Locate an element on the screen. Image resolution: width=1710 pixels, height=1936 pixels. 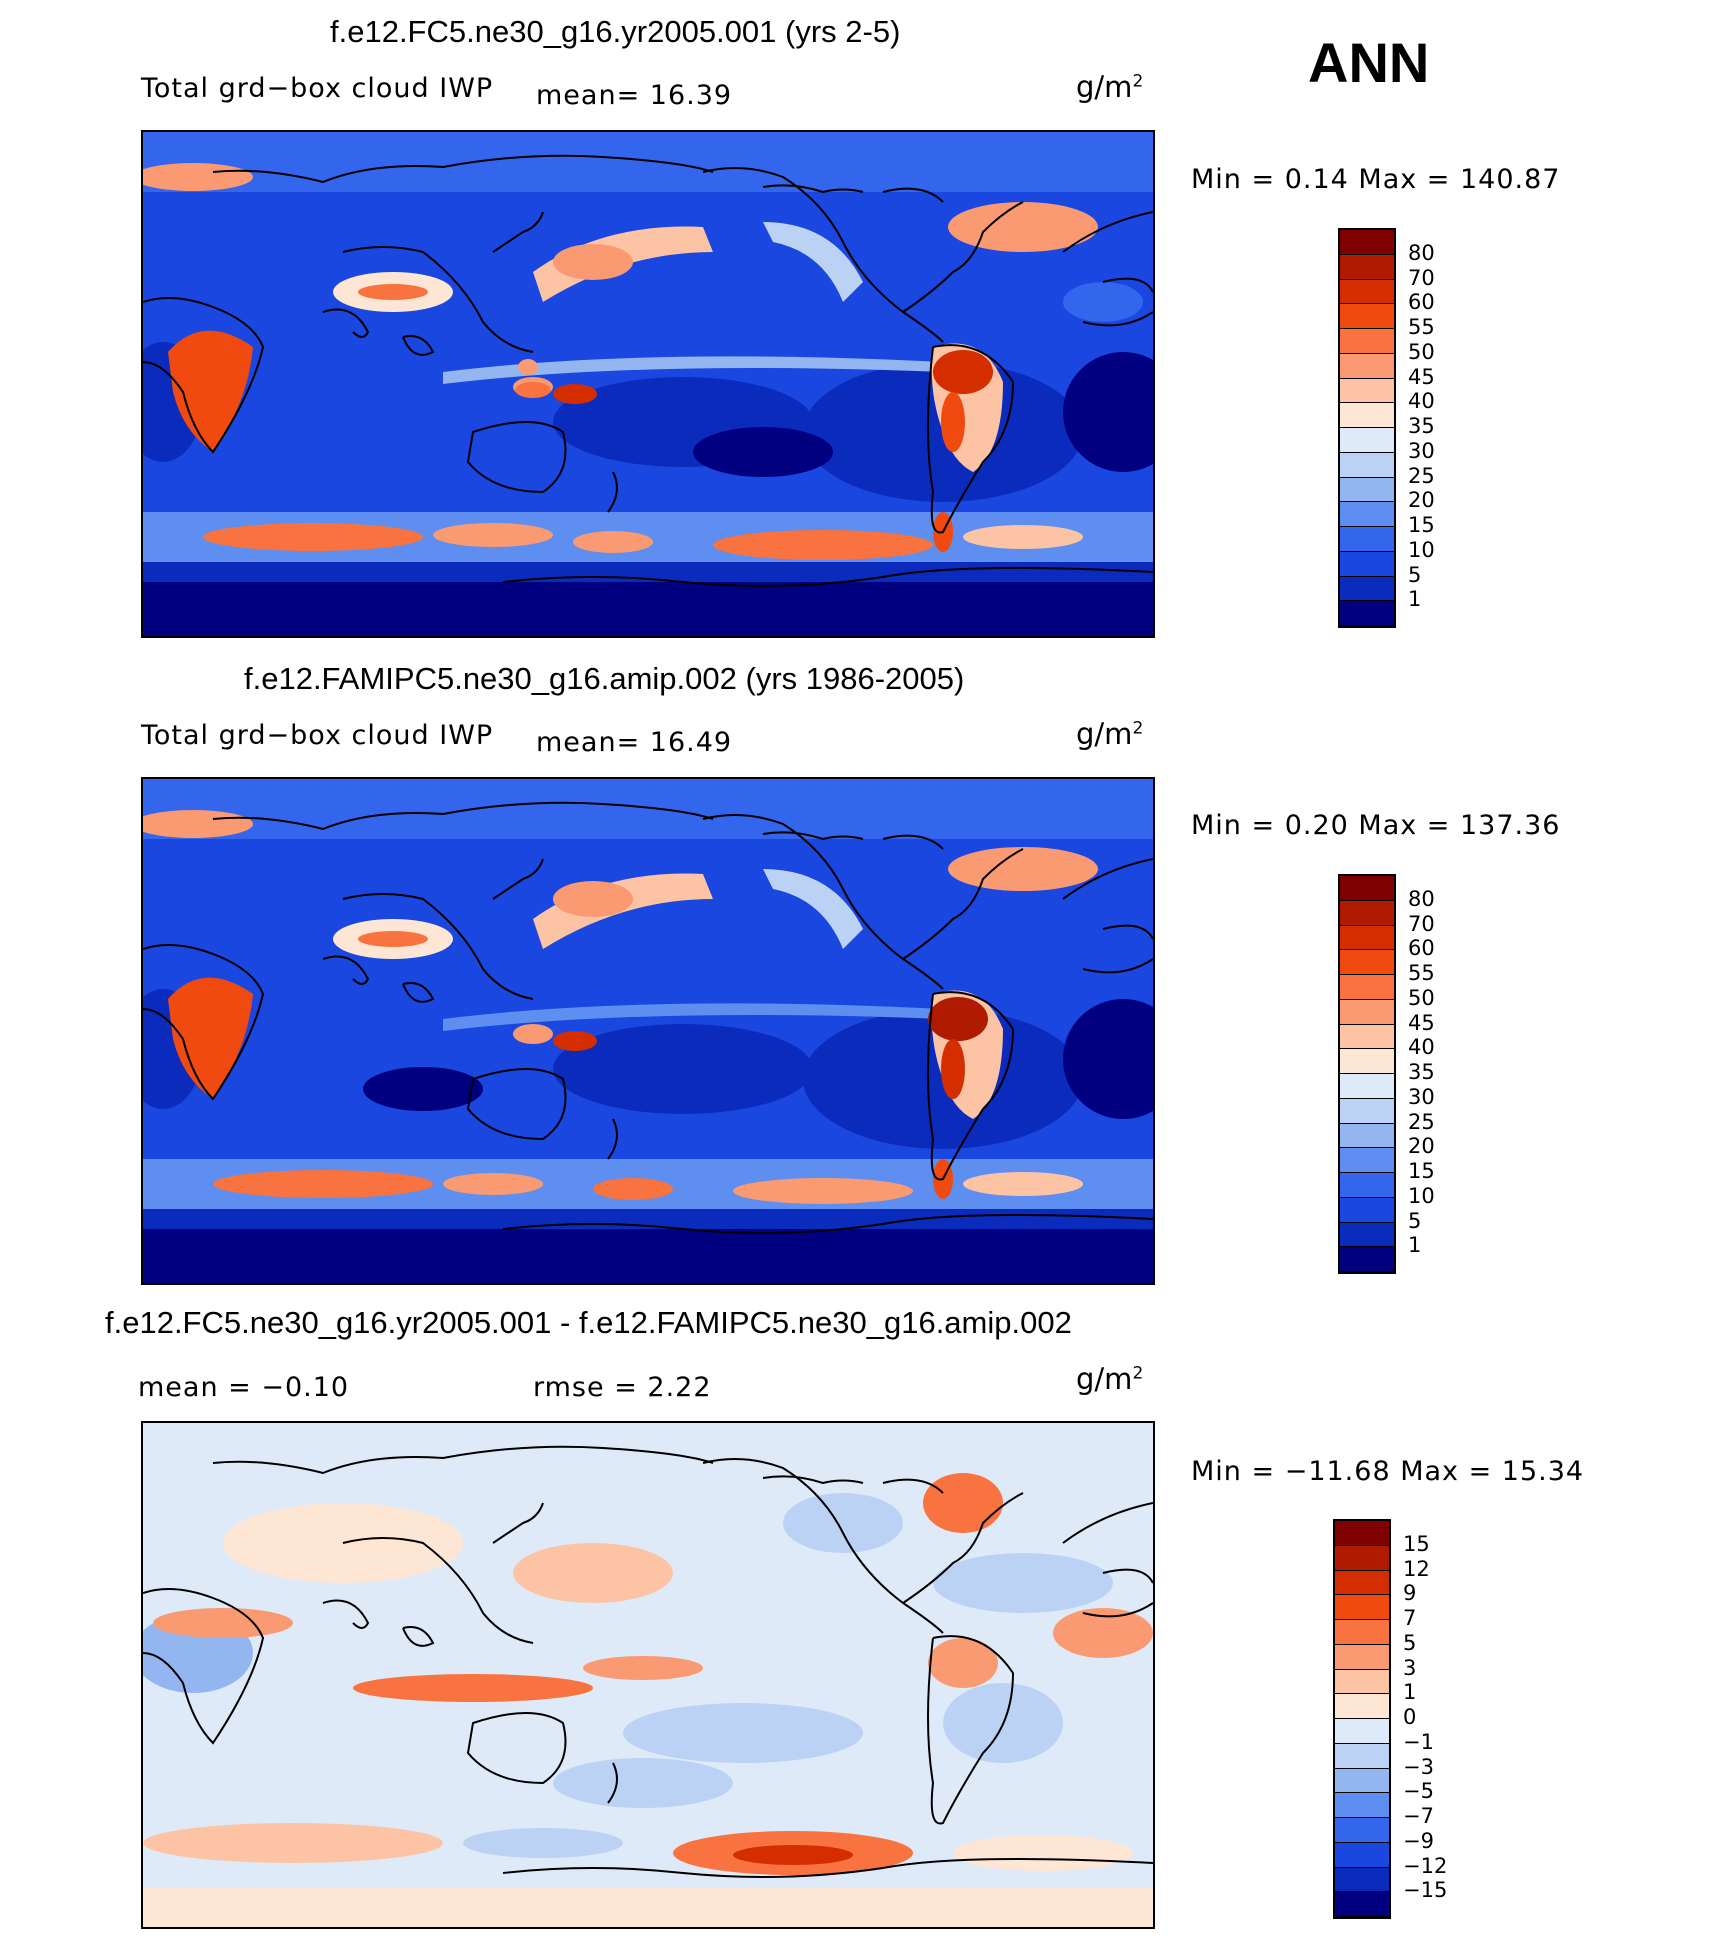
panel-3-mean: mean = −0.10 is located at coordinates (244, 1387).